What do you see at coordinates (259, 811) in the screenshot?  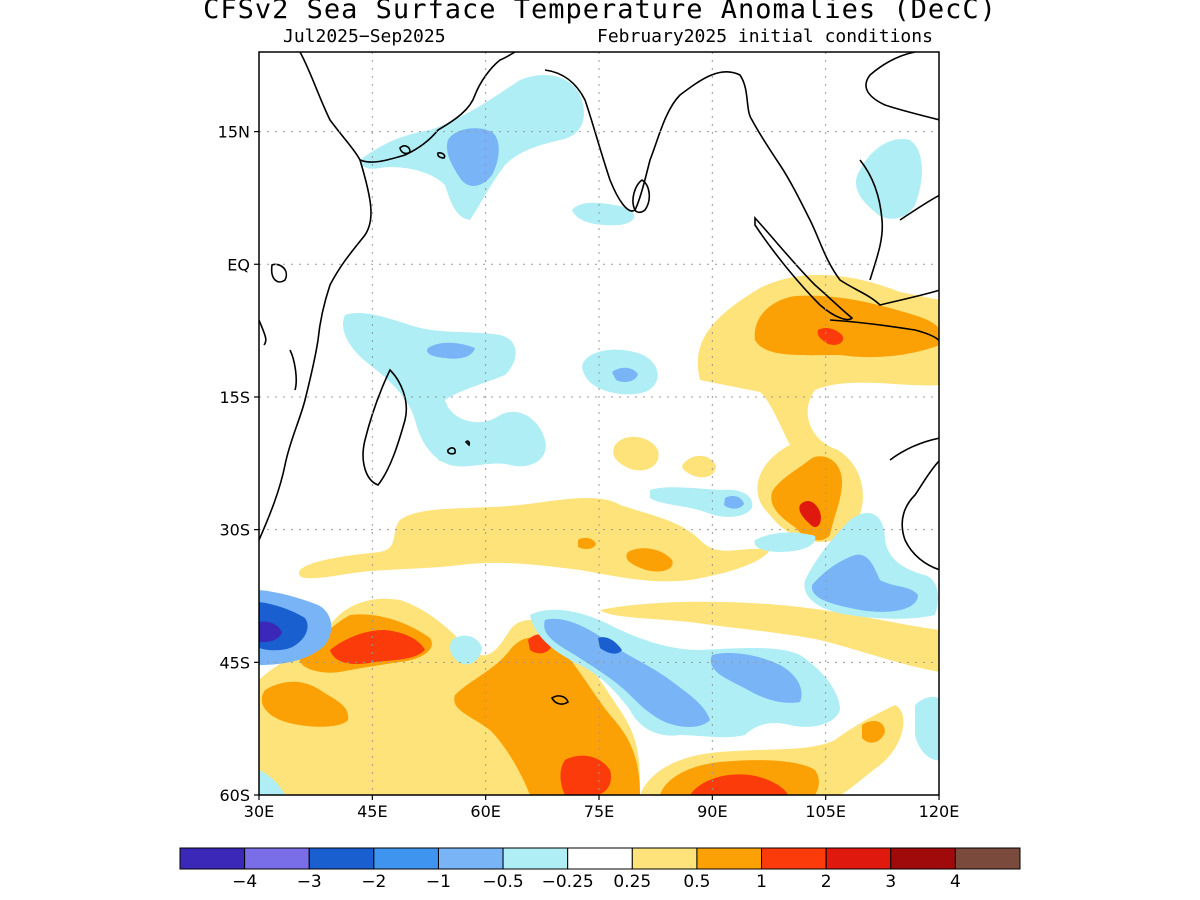 I see `lon-tick-label: 30E` at bounding box center [259, 811].